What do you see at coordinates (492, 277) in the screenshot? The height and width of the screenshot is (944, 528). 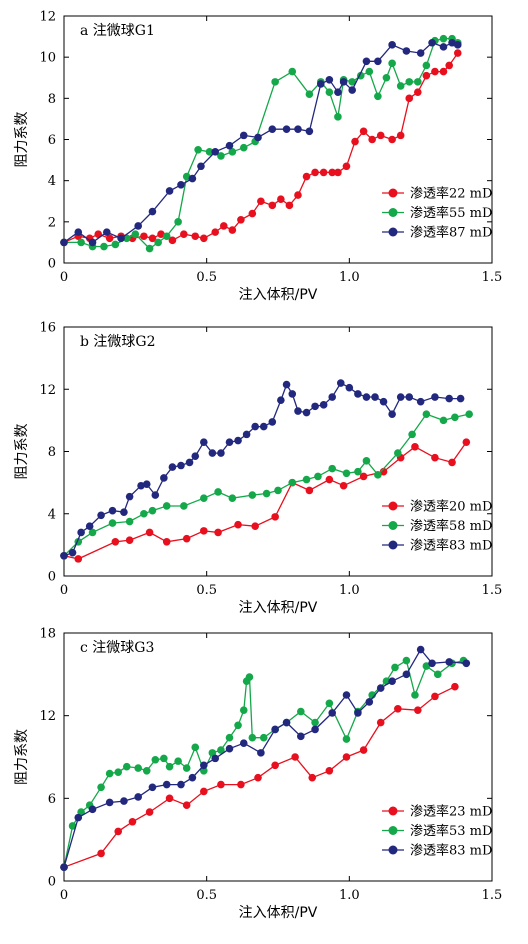 I see `x-tick-label: 1.5` at bounding box center [492, 277].